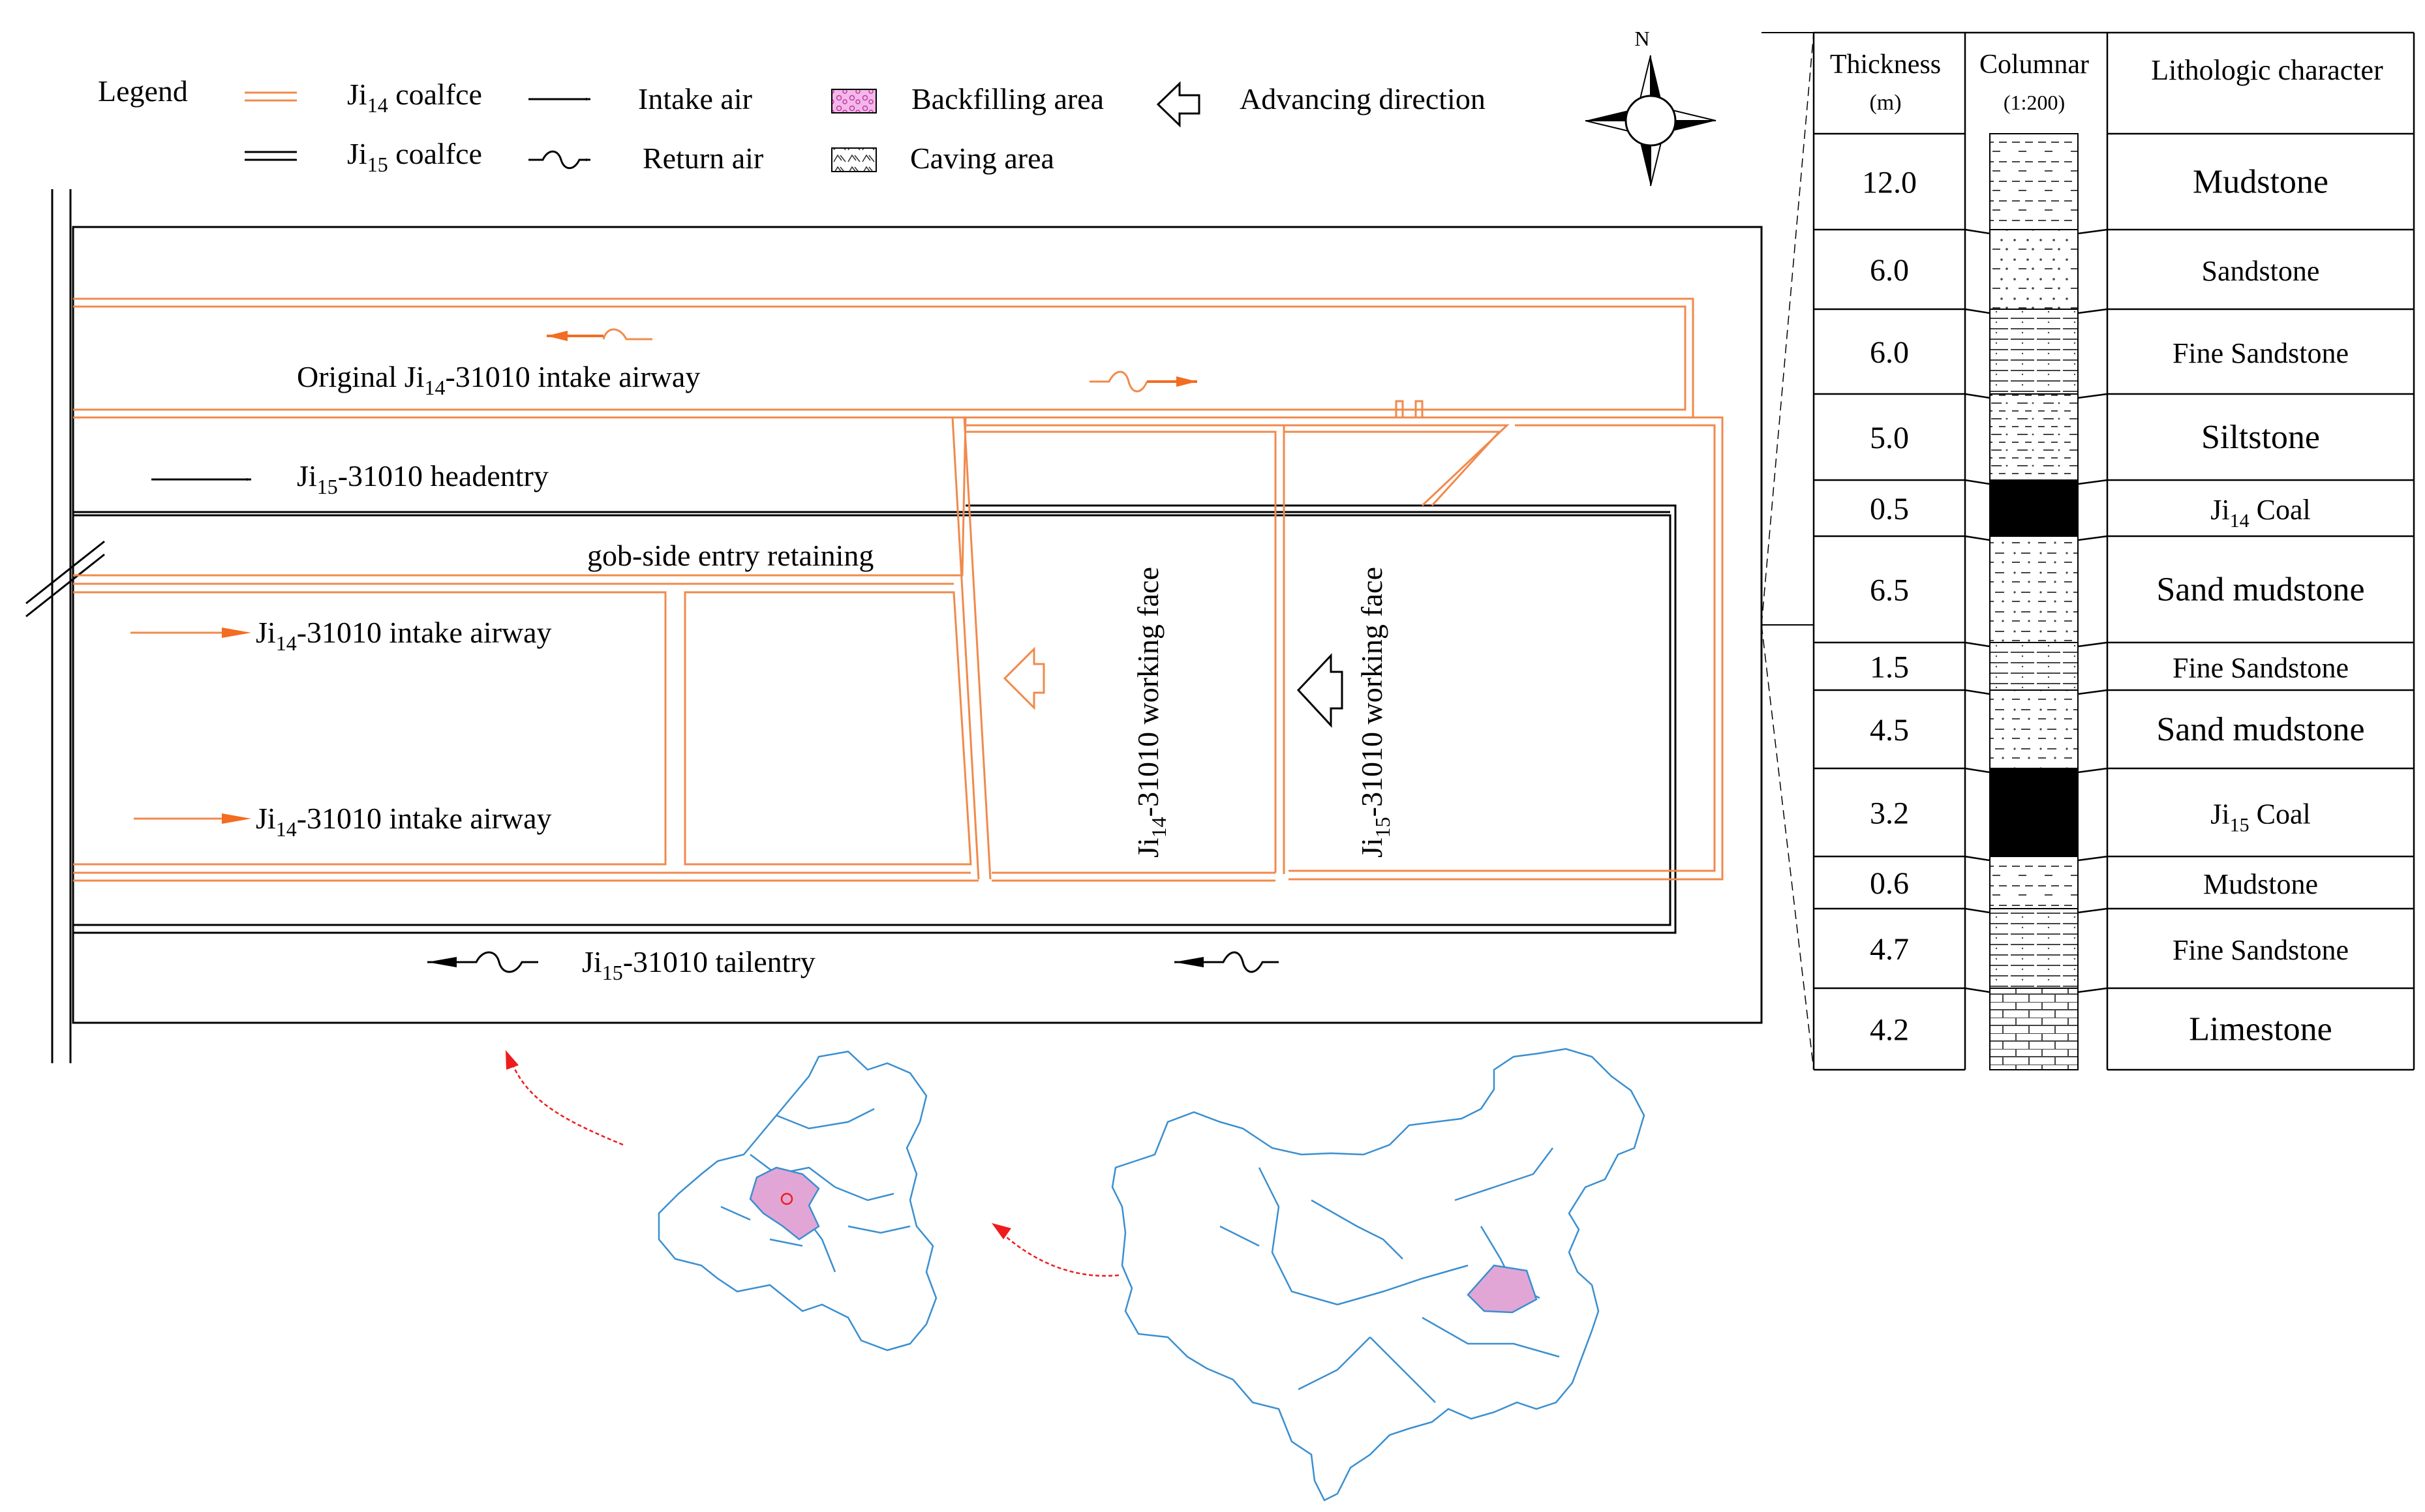  Describe the element at coordinates (2267, 70) in the screenshot. I see `column-header-lithology: Lithologic character` at that location.